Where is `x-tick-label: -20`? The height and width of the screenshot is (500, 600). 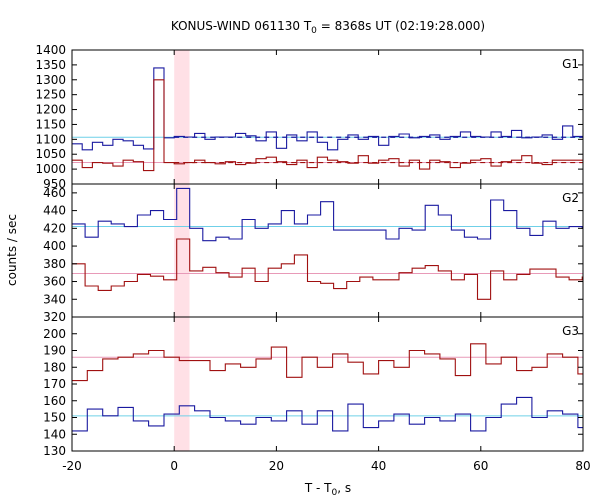 x-tick-label: -20 is located at coordinates (72, 466).